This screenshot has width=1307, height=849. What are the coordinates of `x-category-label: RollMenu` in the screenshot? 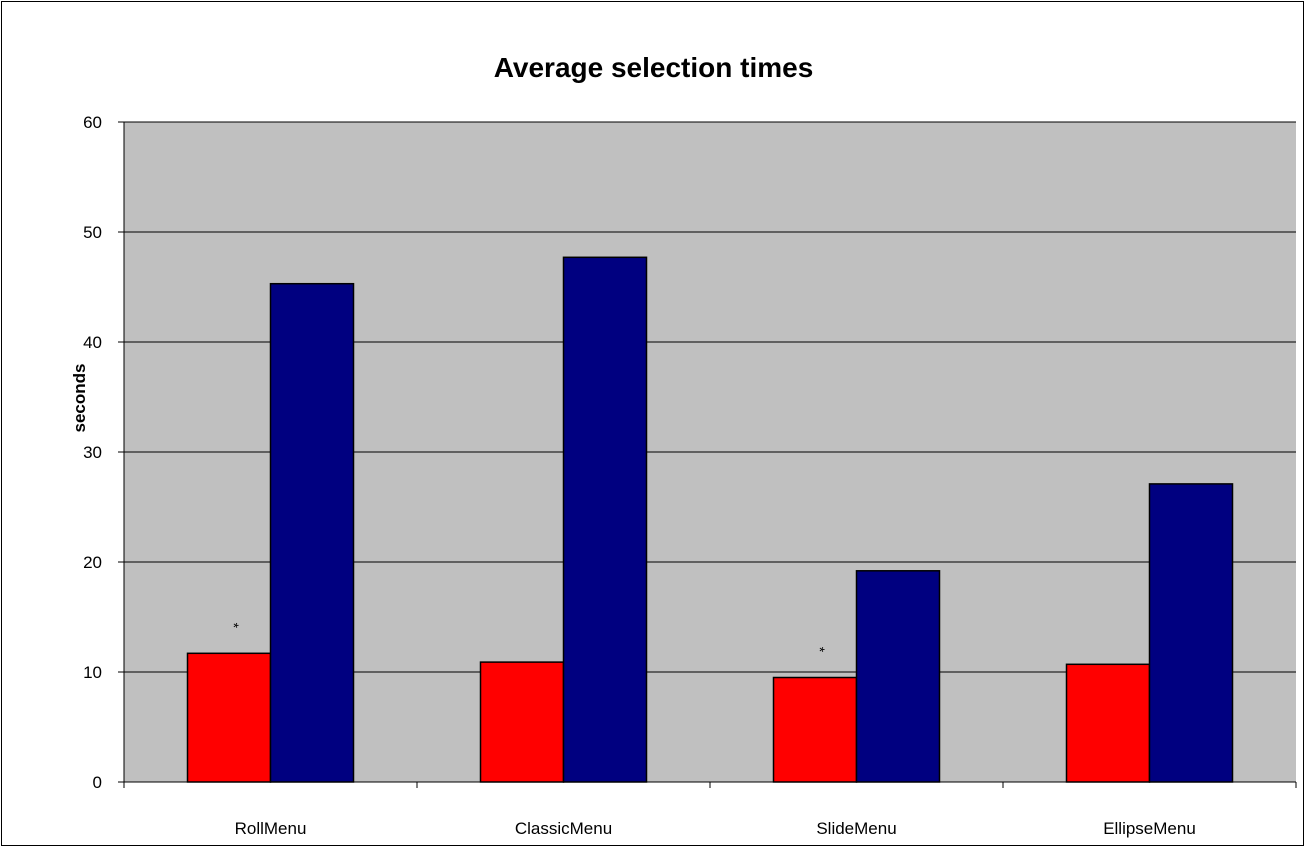 It's located at (271, 828).